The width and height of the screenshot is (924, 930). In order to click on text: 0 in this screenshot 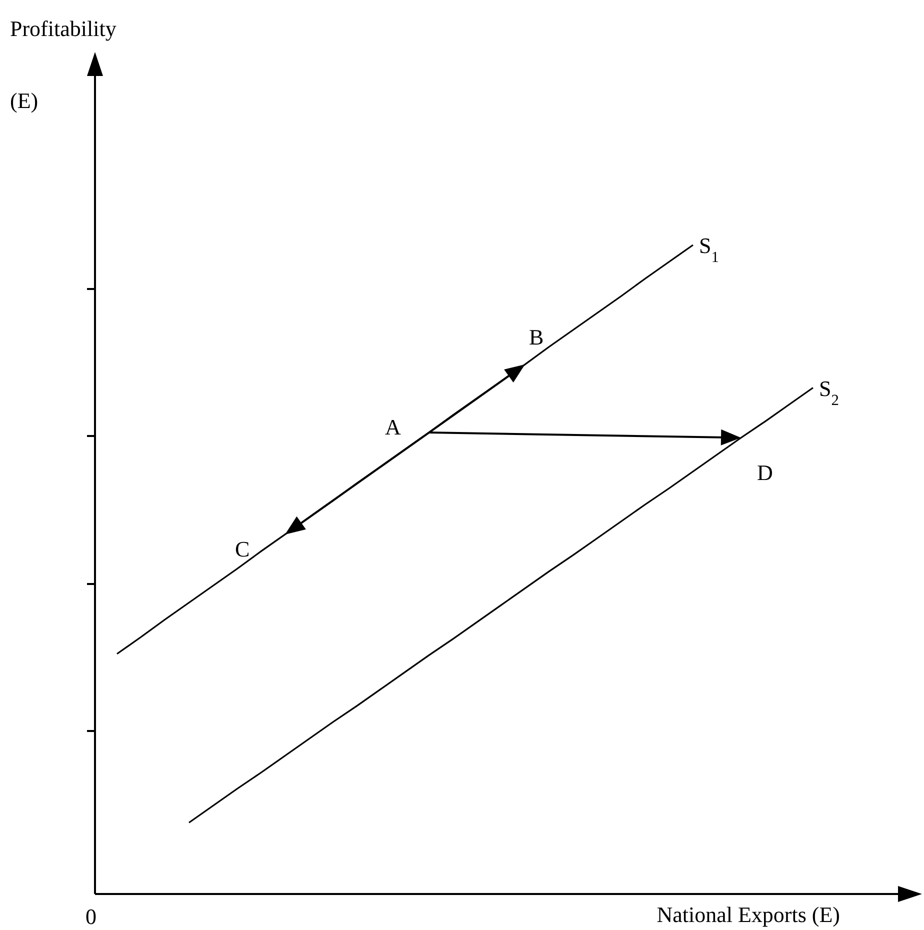, I will do `click(91, 916)`.